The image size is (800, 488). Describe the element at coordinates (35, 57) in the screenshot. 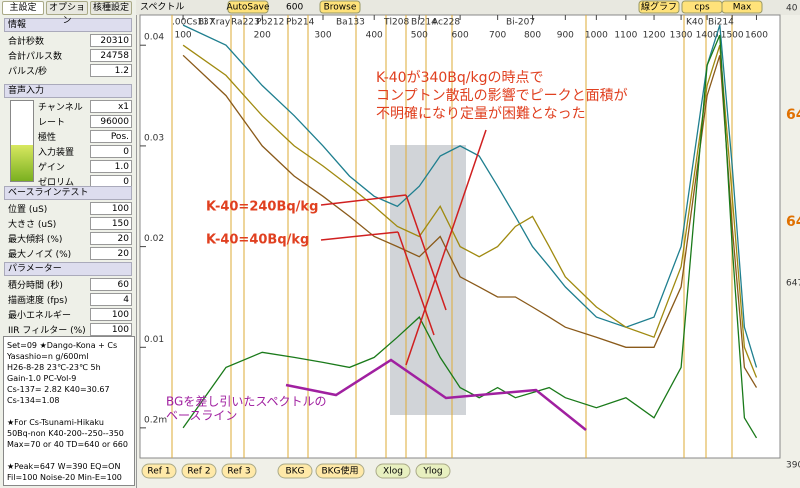

I see `field-label: 合計パルス数` at that location.